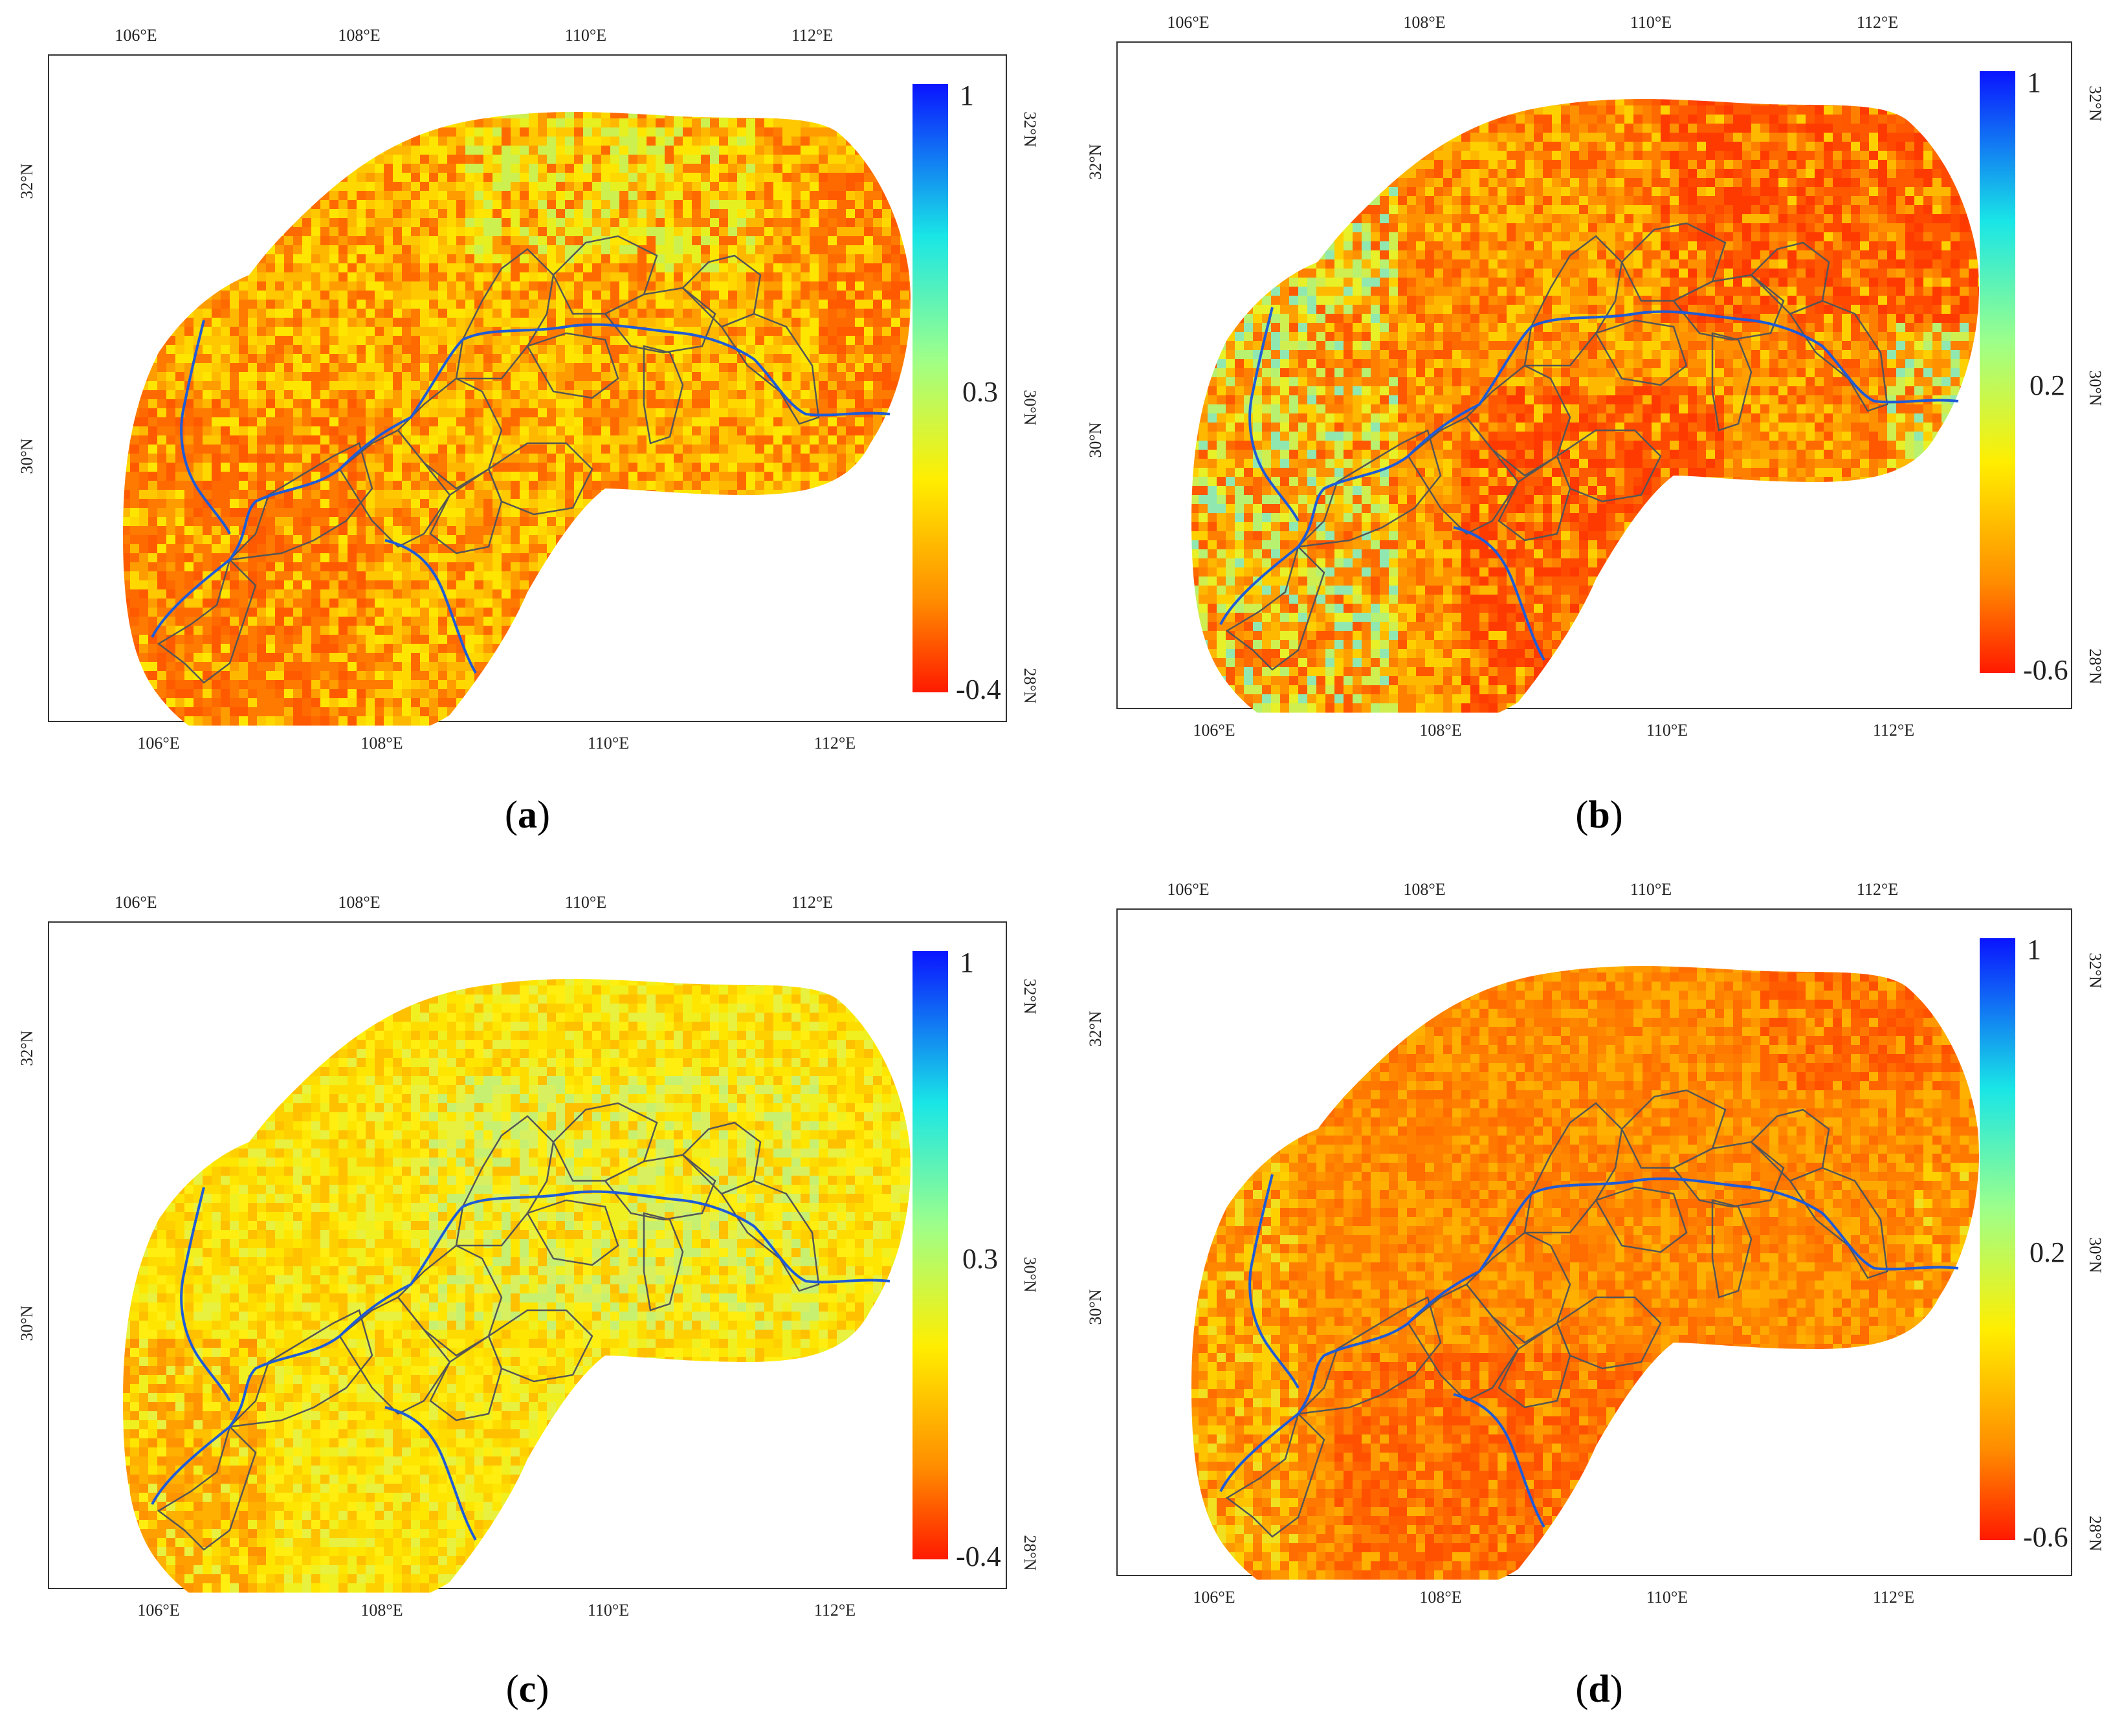 Image resolution: width=2124 pixels, height=1736 pixels. Describe the element at coordinates (1599, 815) in the screenshot. I see `caption-b: (b)` at that location.